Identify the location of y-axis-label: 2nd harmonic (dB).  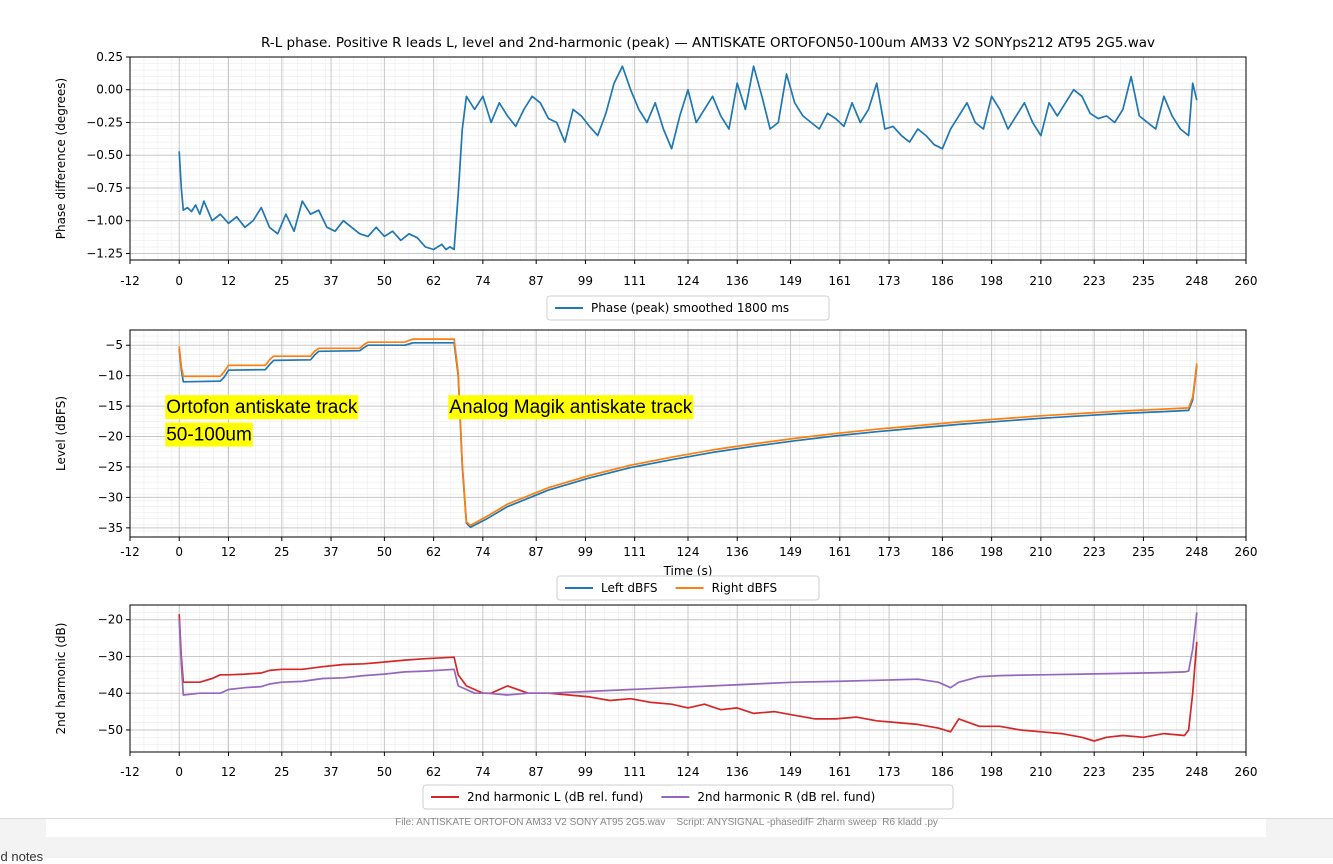
(61, 679).